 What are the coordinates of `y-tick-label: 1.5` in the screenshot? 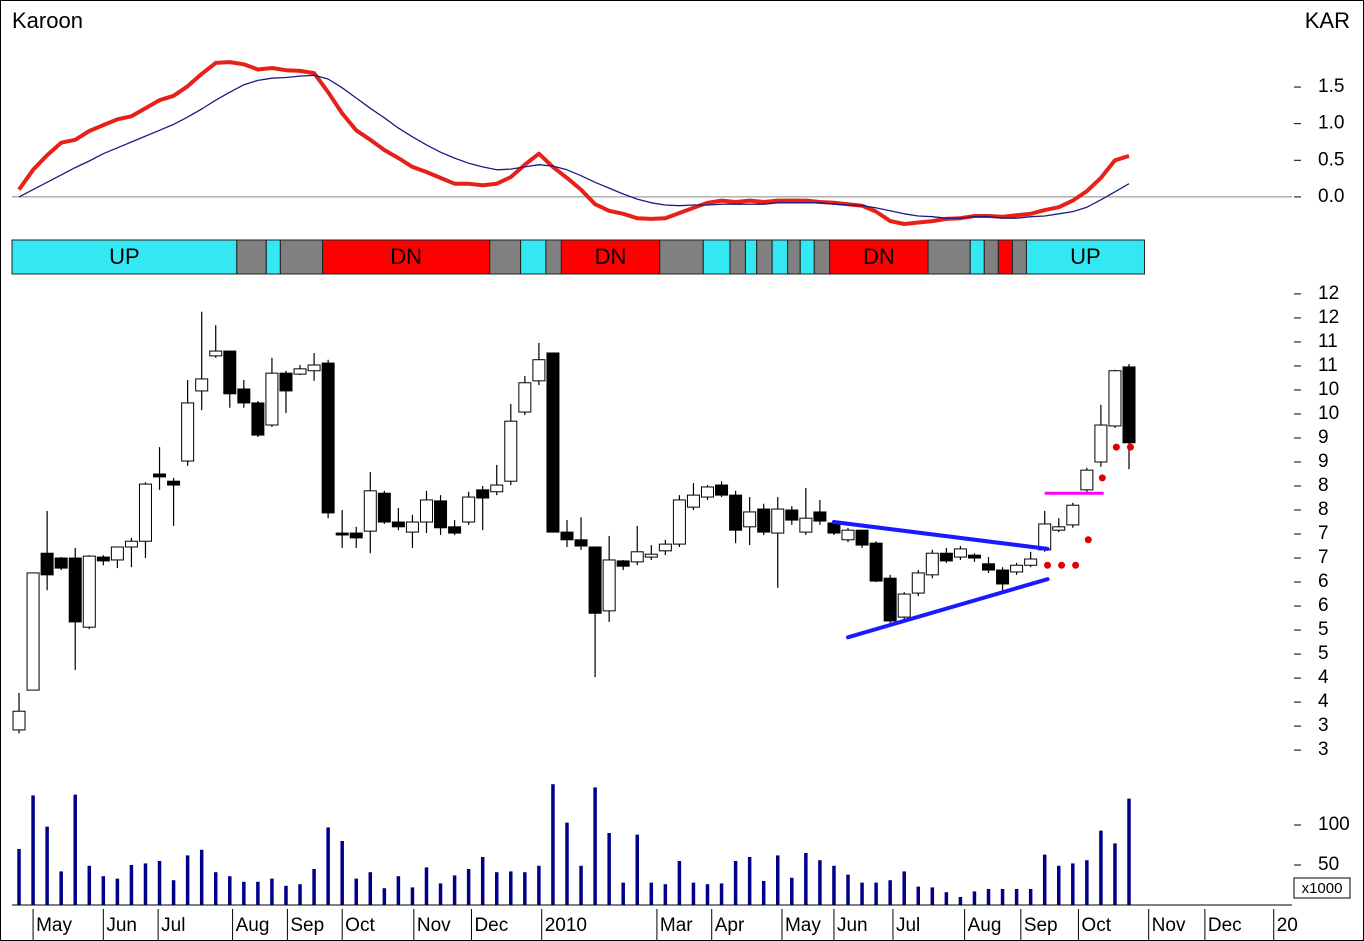 It's located at (1331, 86).